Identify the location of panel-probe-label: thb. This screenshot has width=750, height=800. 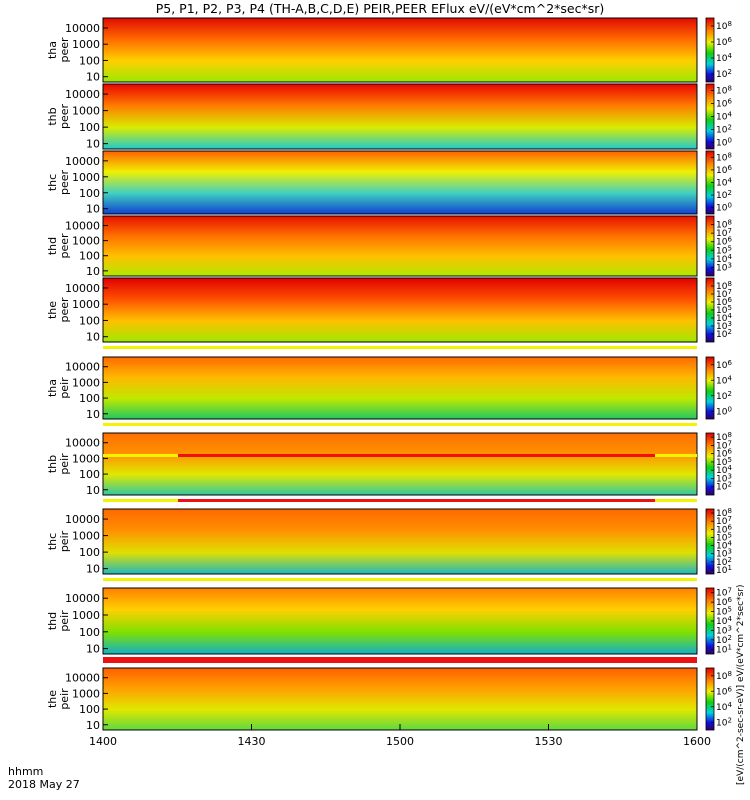
(52, 116).